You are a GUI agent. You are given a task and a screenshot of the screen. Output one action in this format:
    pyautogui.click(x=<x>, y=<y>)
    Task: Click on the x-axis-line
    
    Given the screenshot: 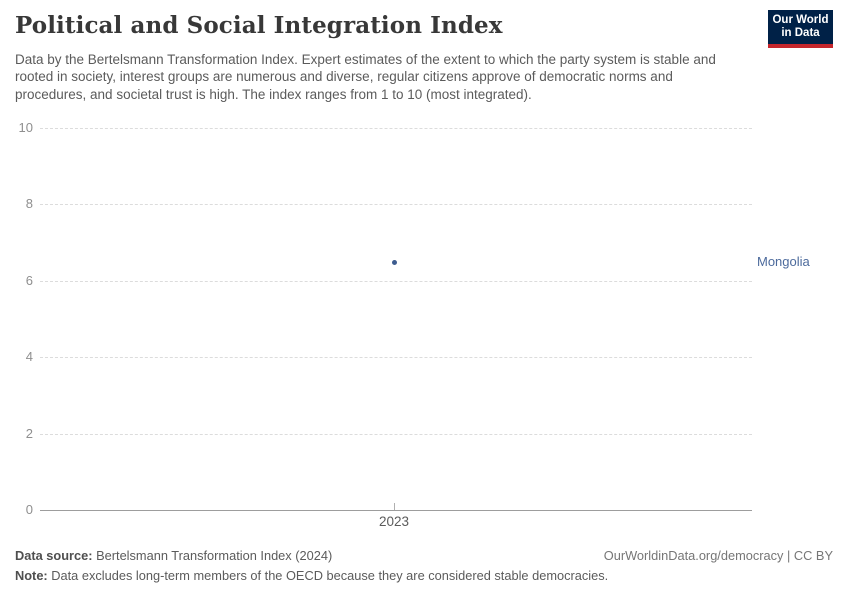 What is the action you would take?
    pyautogui.click(x=396, y=510)
    